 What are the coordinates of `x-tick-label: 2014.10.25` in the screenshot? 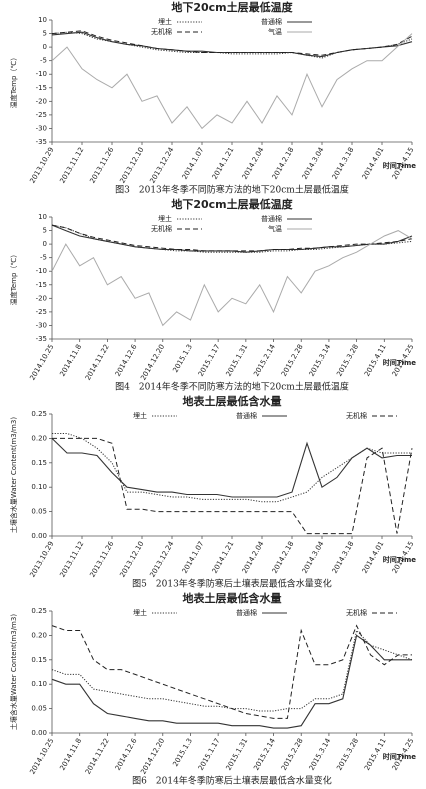 It's located at (41, 756).